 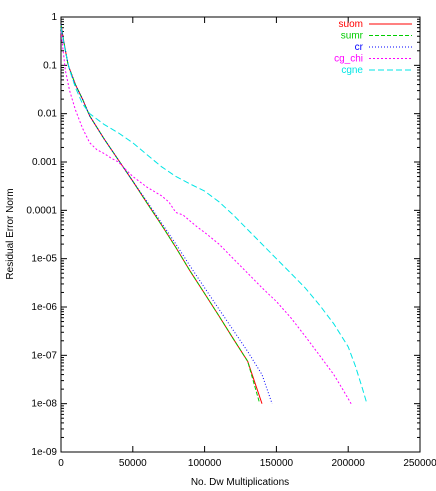 I want to click on y-tick-label: 1e-05, so click(x=44, y=259).